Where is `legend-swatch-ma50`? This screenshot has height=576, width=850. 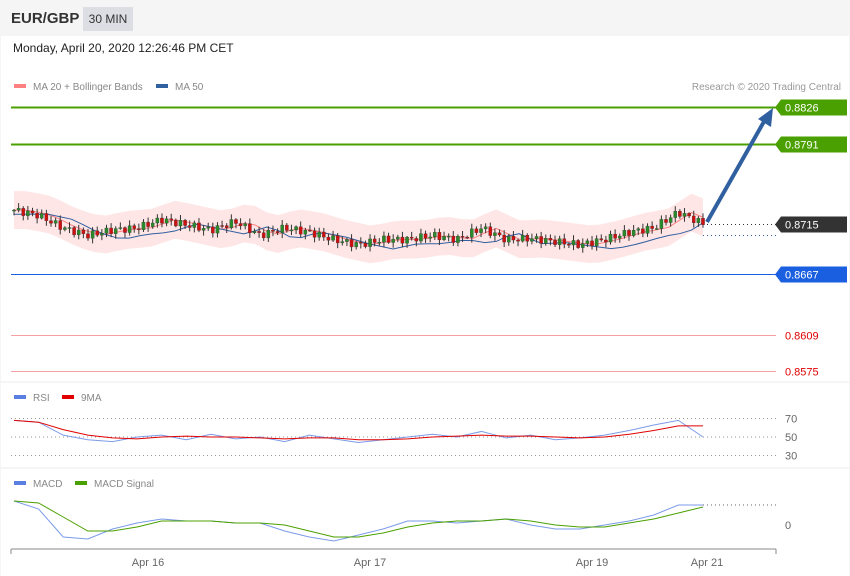
legend-swatch-ma50 is located at coordinates (162, 86).